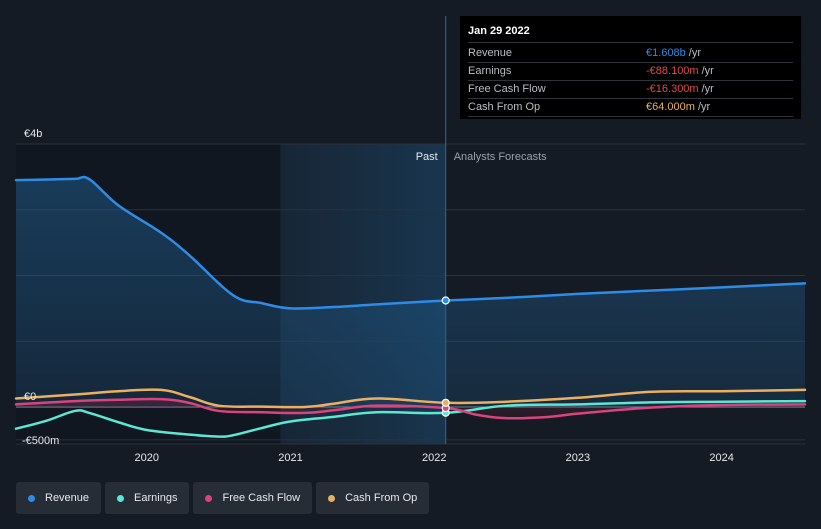  Describe the element at coordinates (500, 157) in the screenshot. I see `forecast-label: Analysts Forecasts` at that location.